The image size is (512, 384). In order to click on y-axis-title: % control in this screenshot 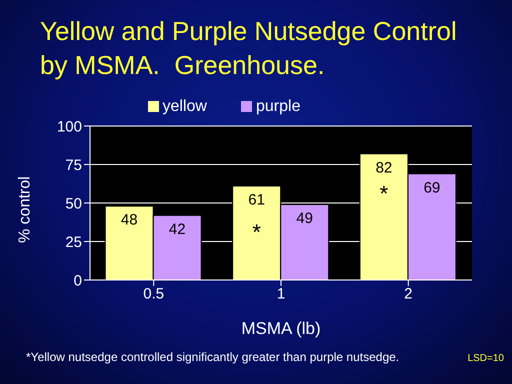, I will do `click(25, 209)`.